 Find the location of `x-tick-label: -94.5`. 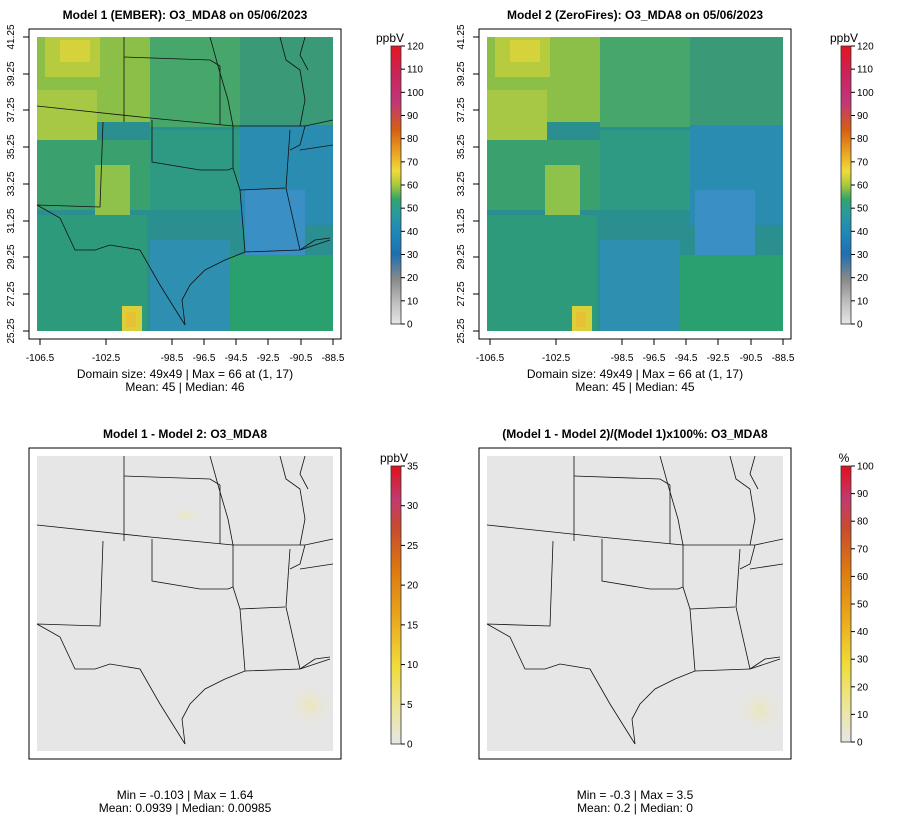

x-tick-label: -94.5 is located at coordinates (236, 358).